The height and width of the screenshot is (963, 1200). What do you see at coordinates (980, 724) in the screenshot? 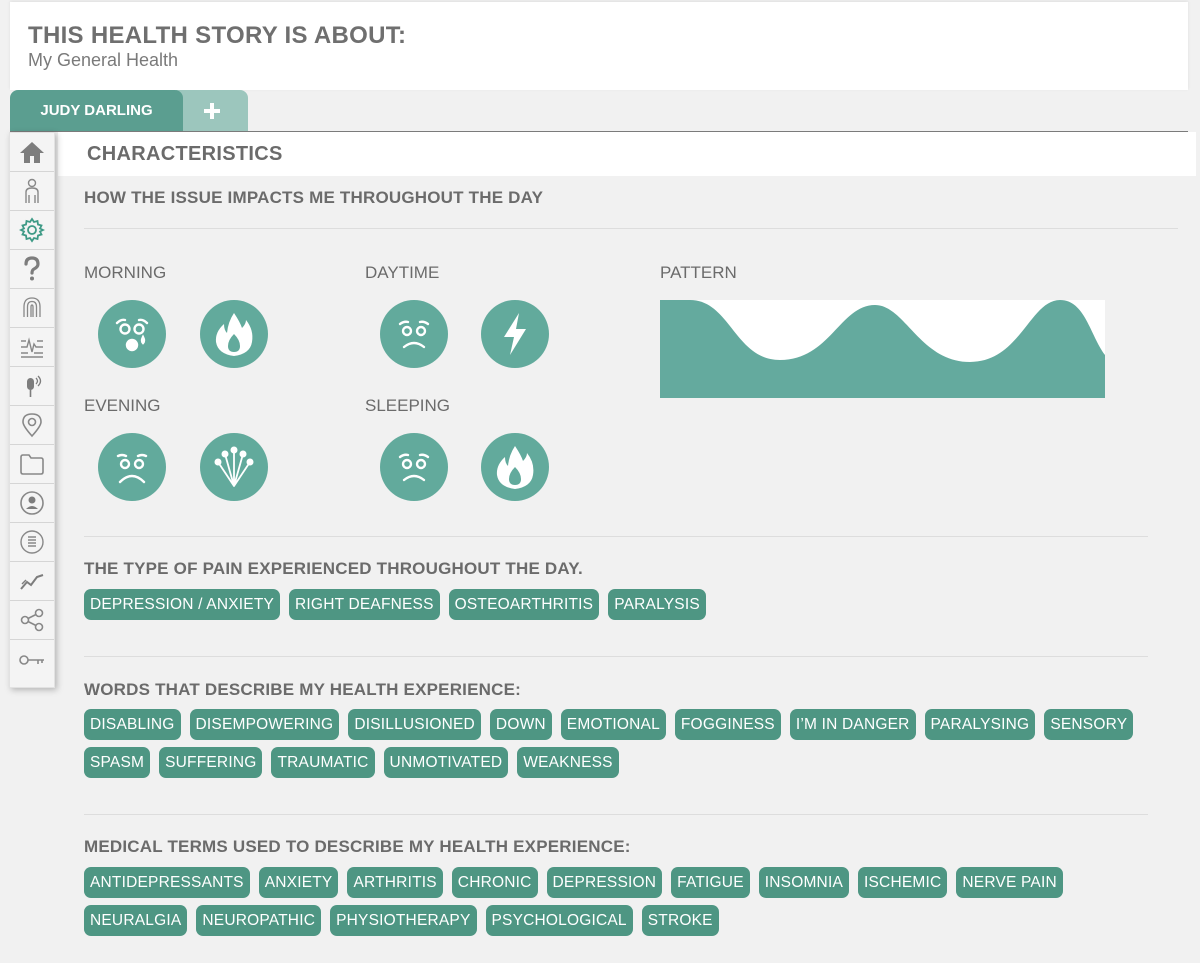
I see `tag: PARALYSING` at bounding box center [980, 724].